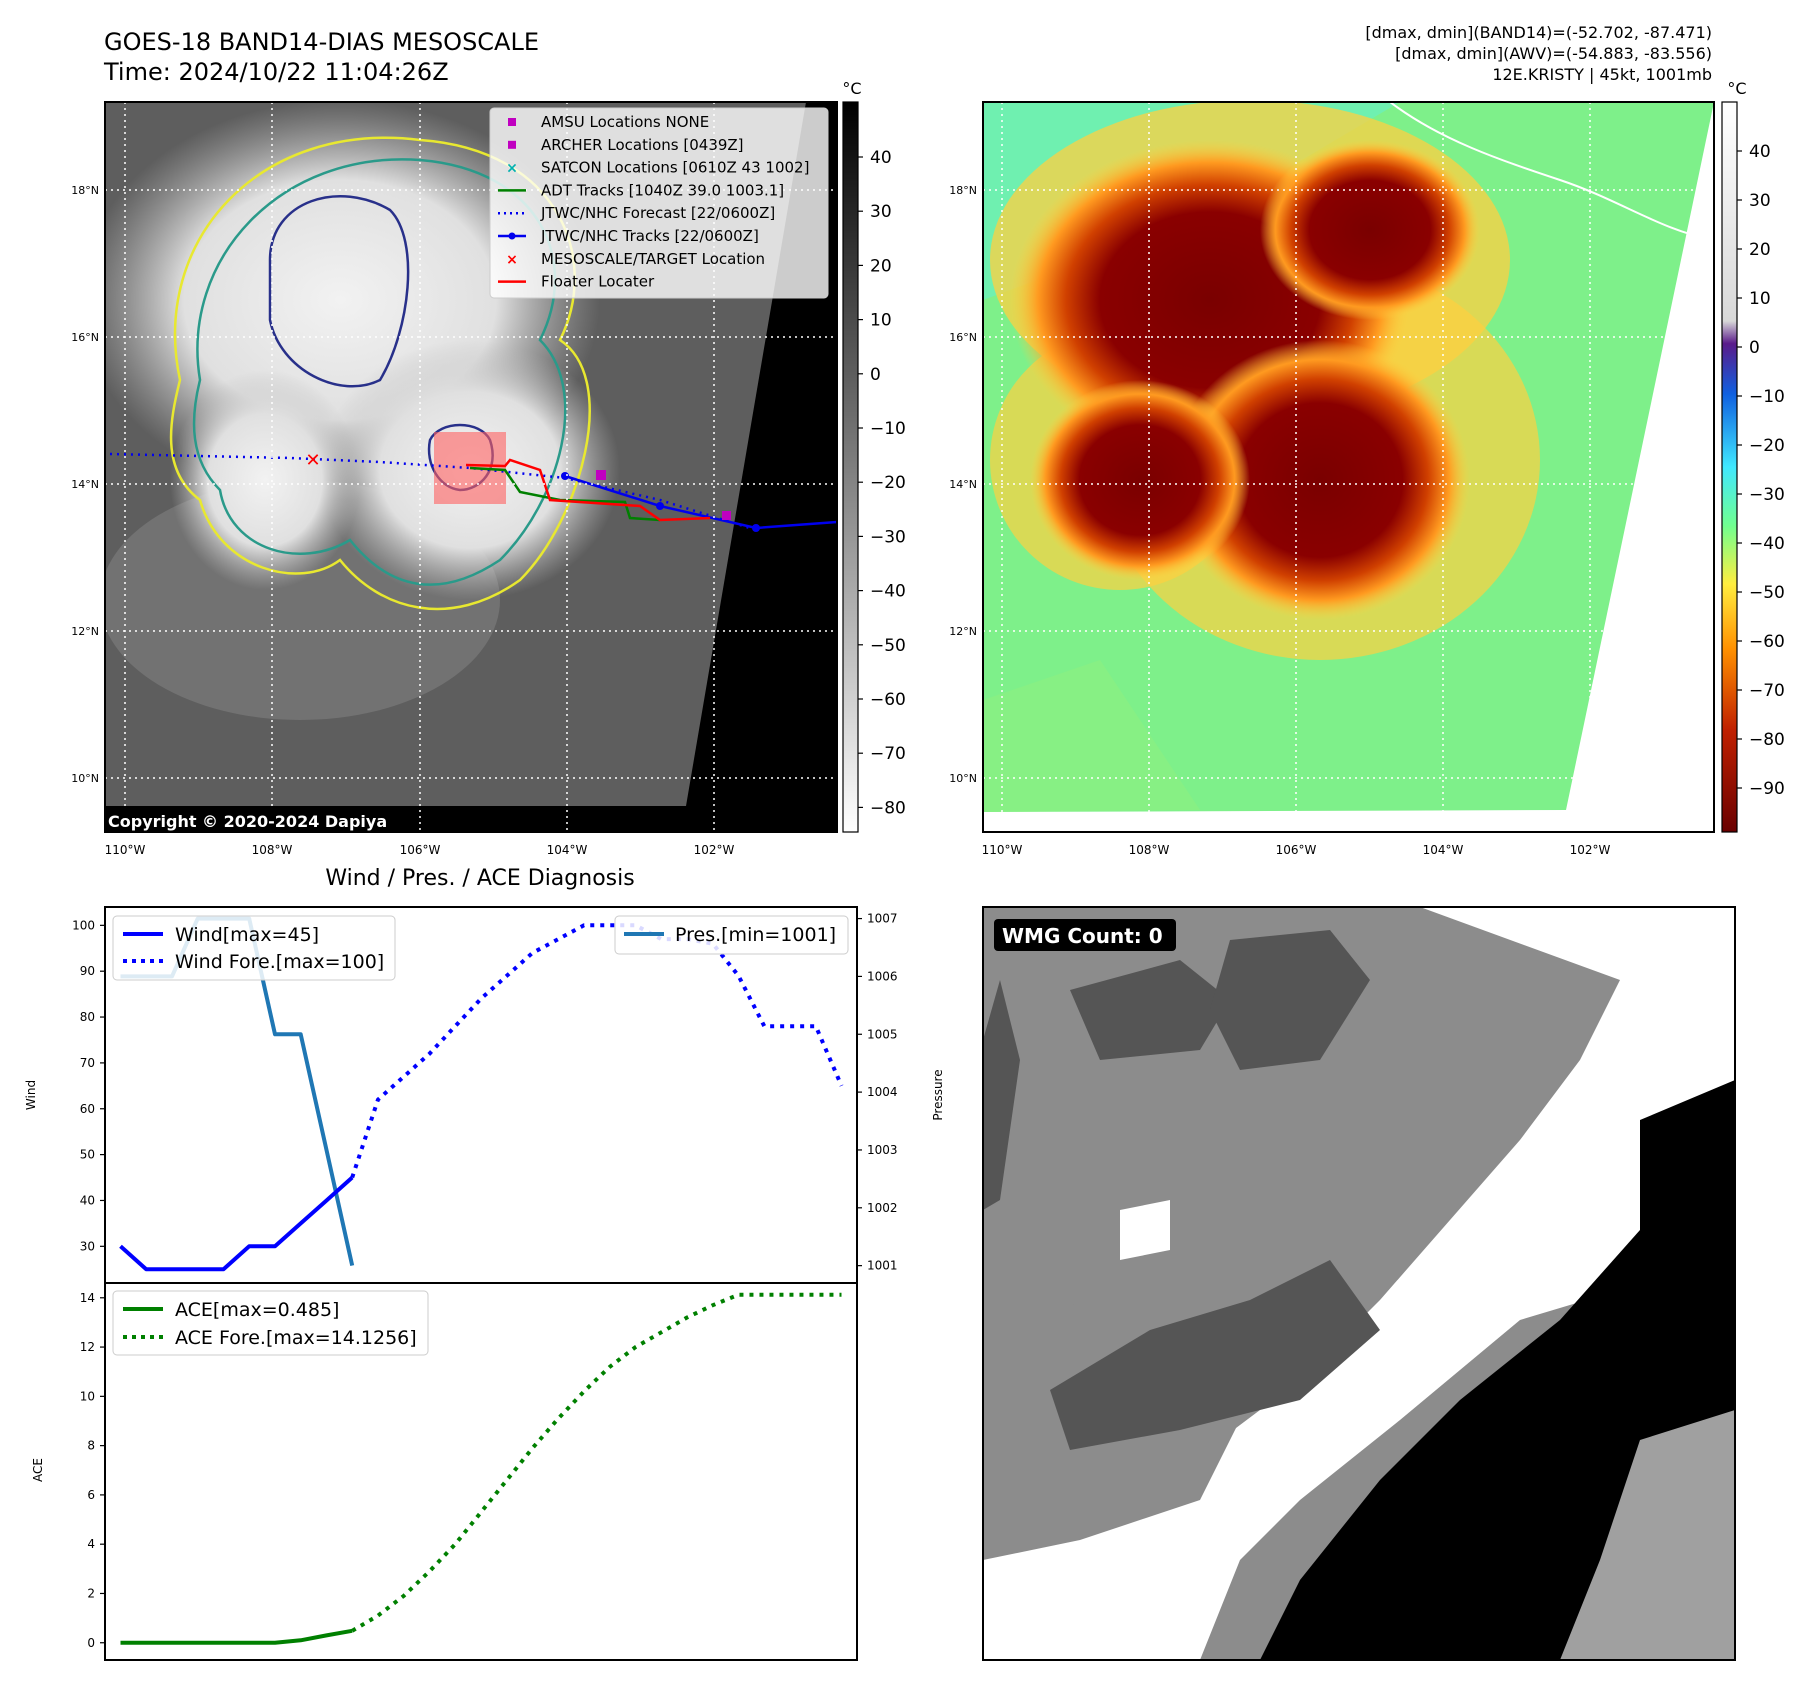 The image size is (1797, 1690). I want to click on pres-legend-label: Pres.[min=1001], so click(755, 935).